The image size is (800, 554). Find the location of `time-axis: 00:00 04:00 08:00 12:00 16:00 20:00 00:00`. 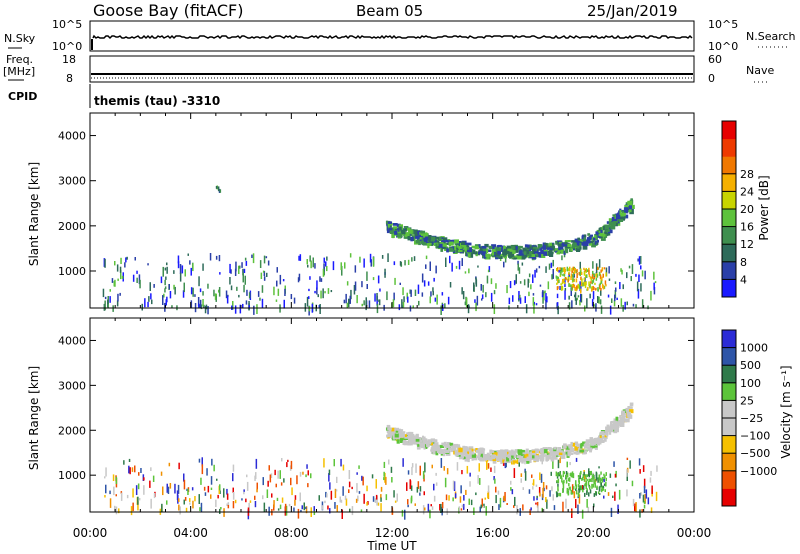

time-axis: 00:00 04:00 08:00 12:00 16:00 20:00 00:00 is located at coordinates (392, 533).